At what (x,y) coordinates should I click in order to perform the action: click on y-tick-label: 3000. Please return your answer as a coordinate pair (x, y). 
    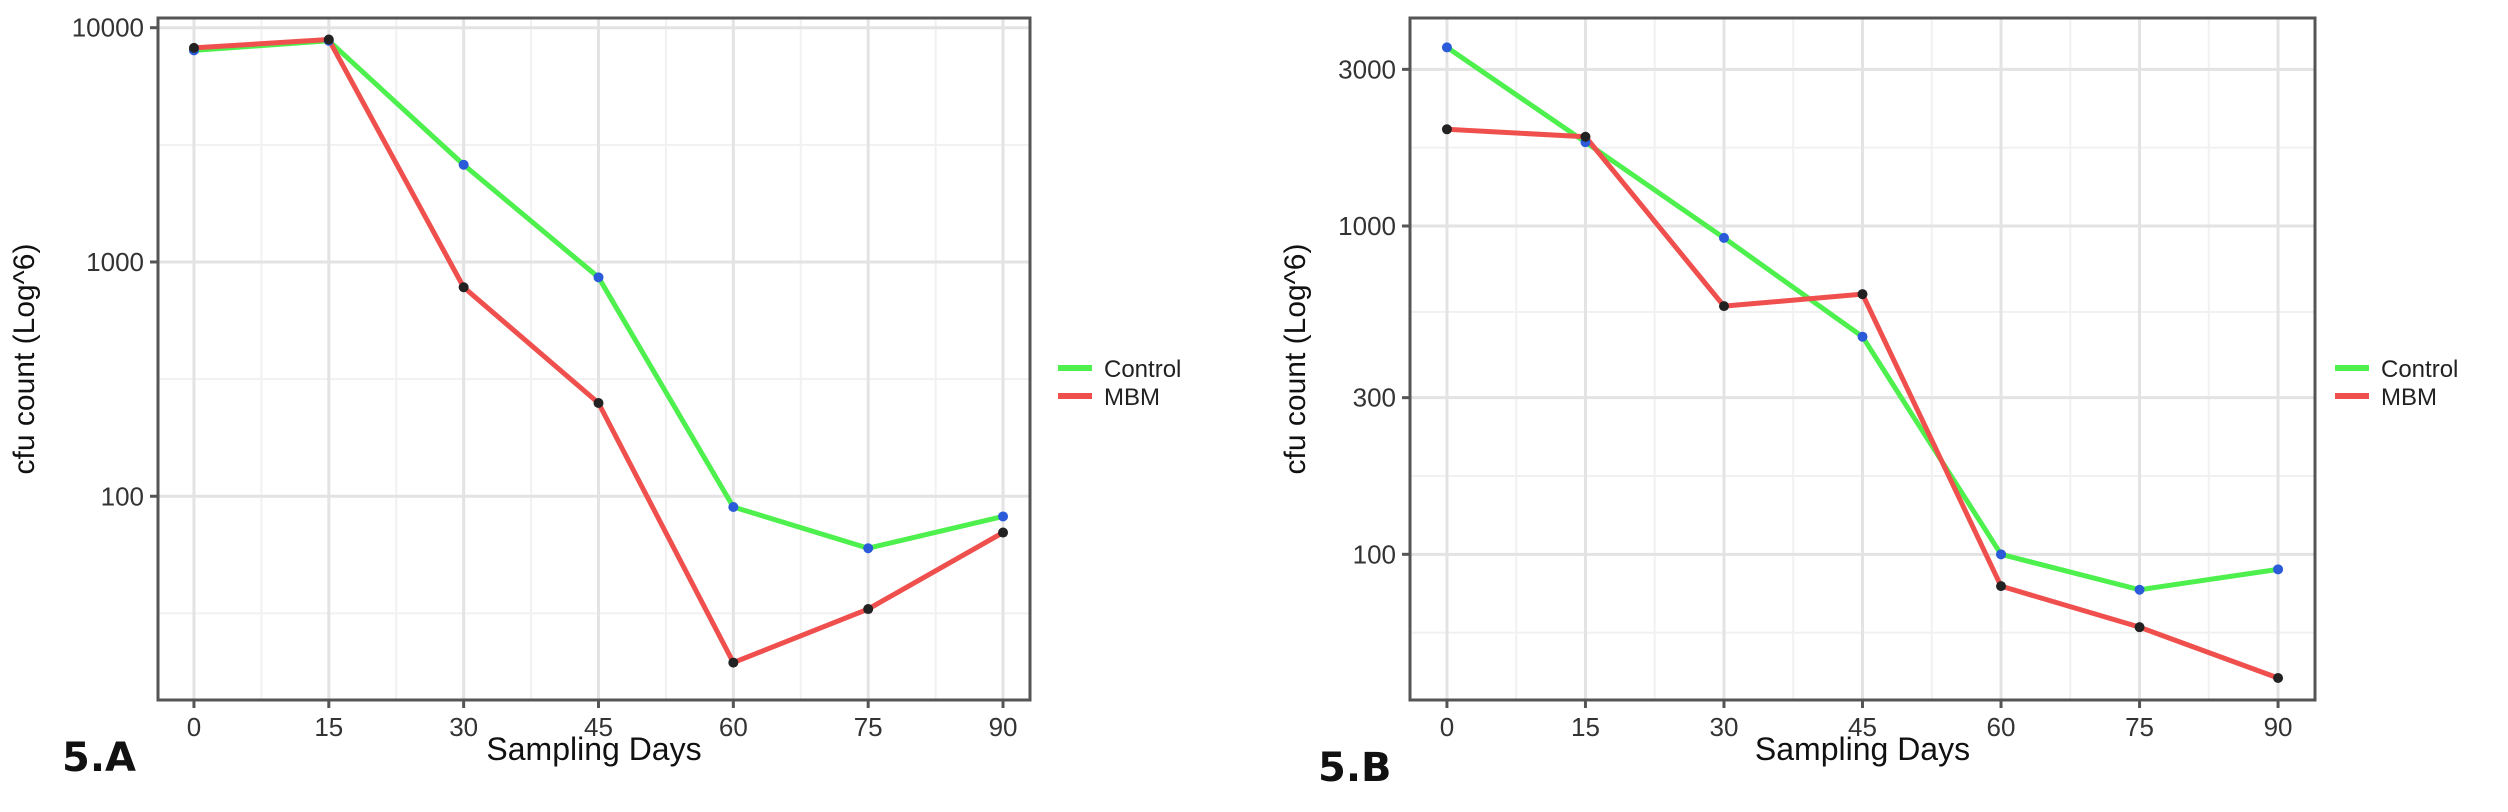
    Looking at the image, I should click on (1367, 69).